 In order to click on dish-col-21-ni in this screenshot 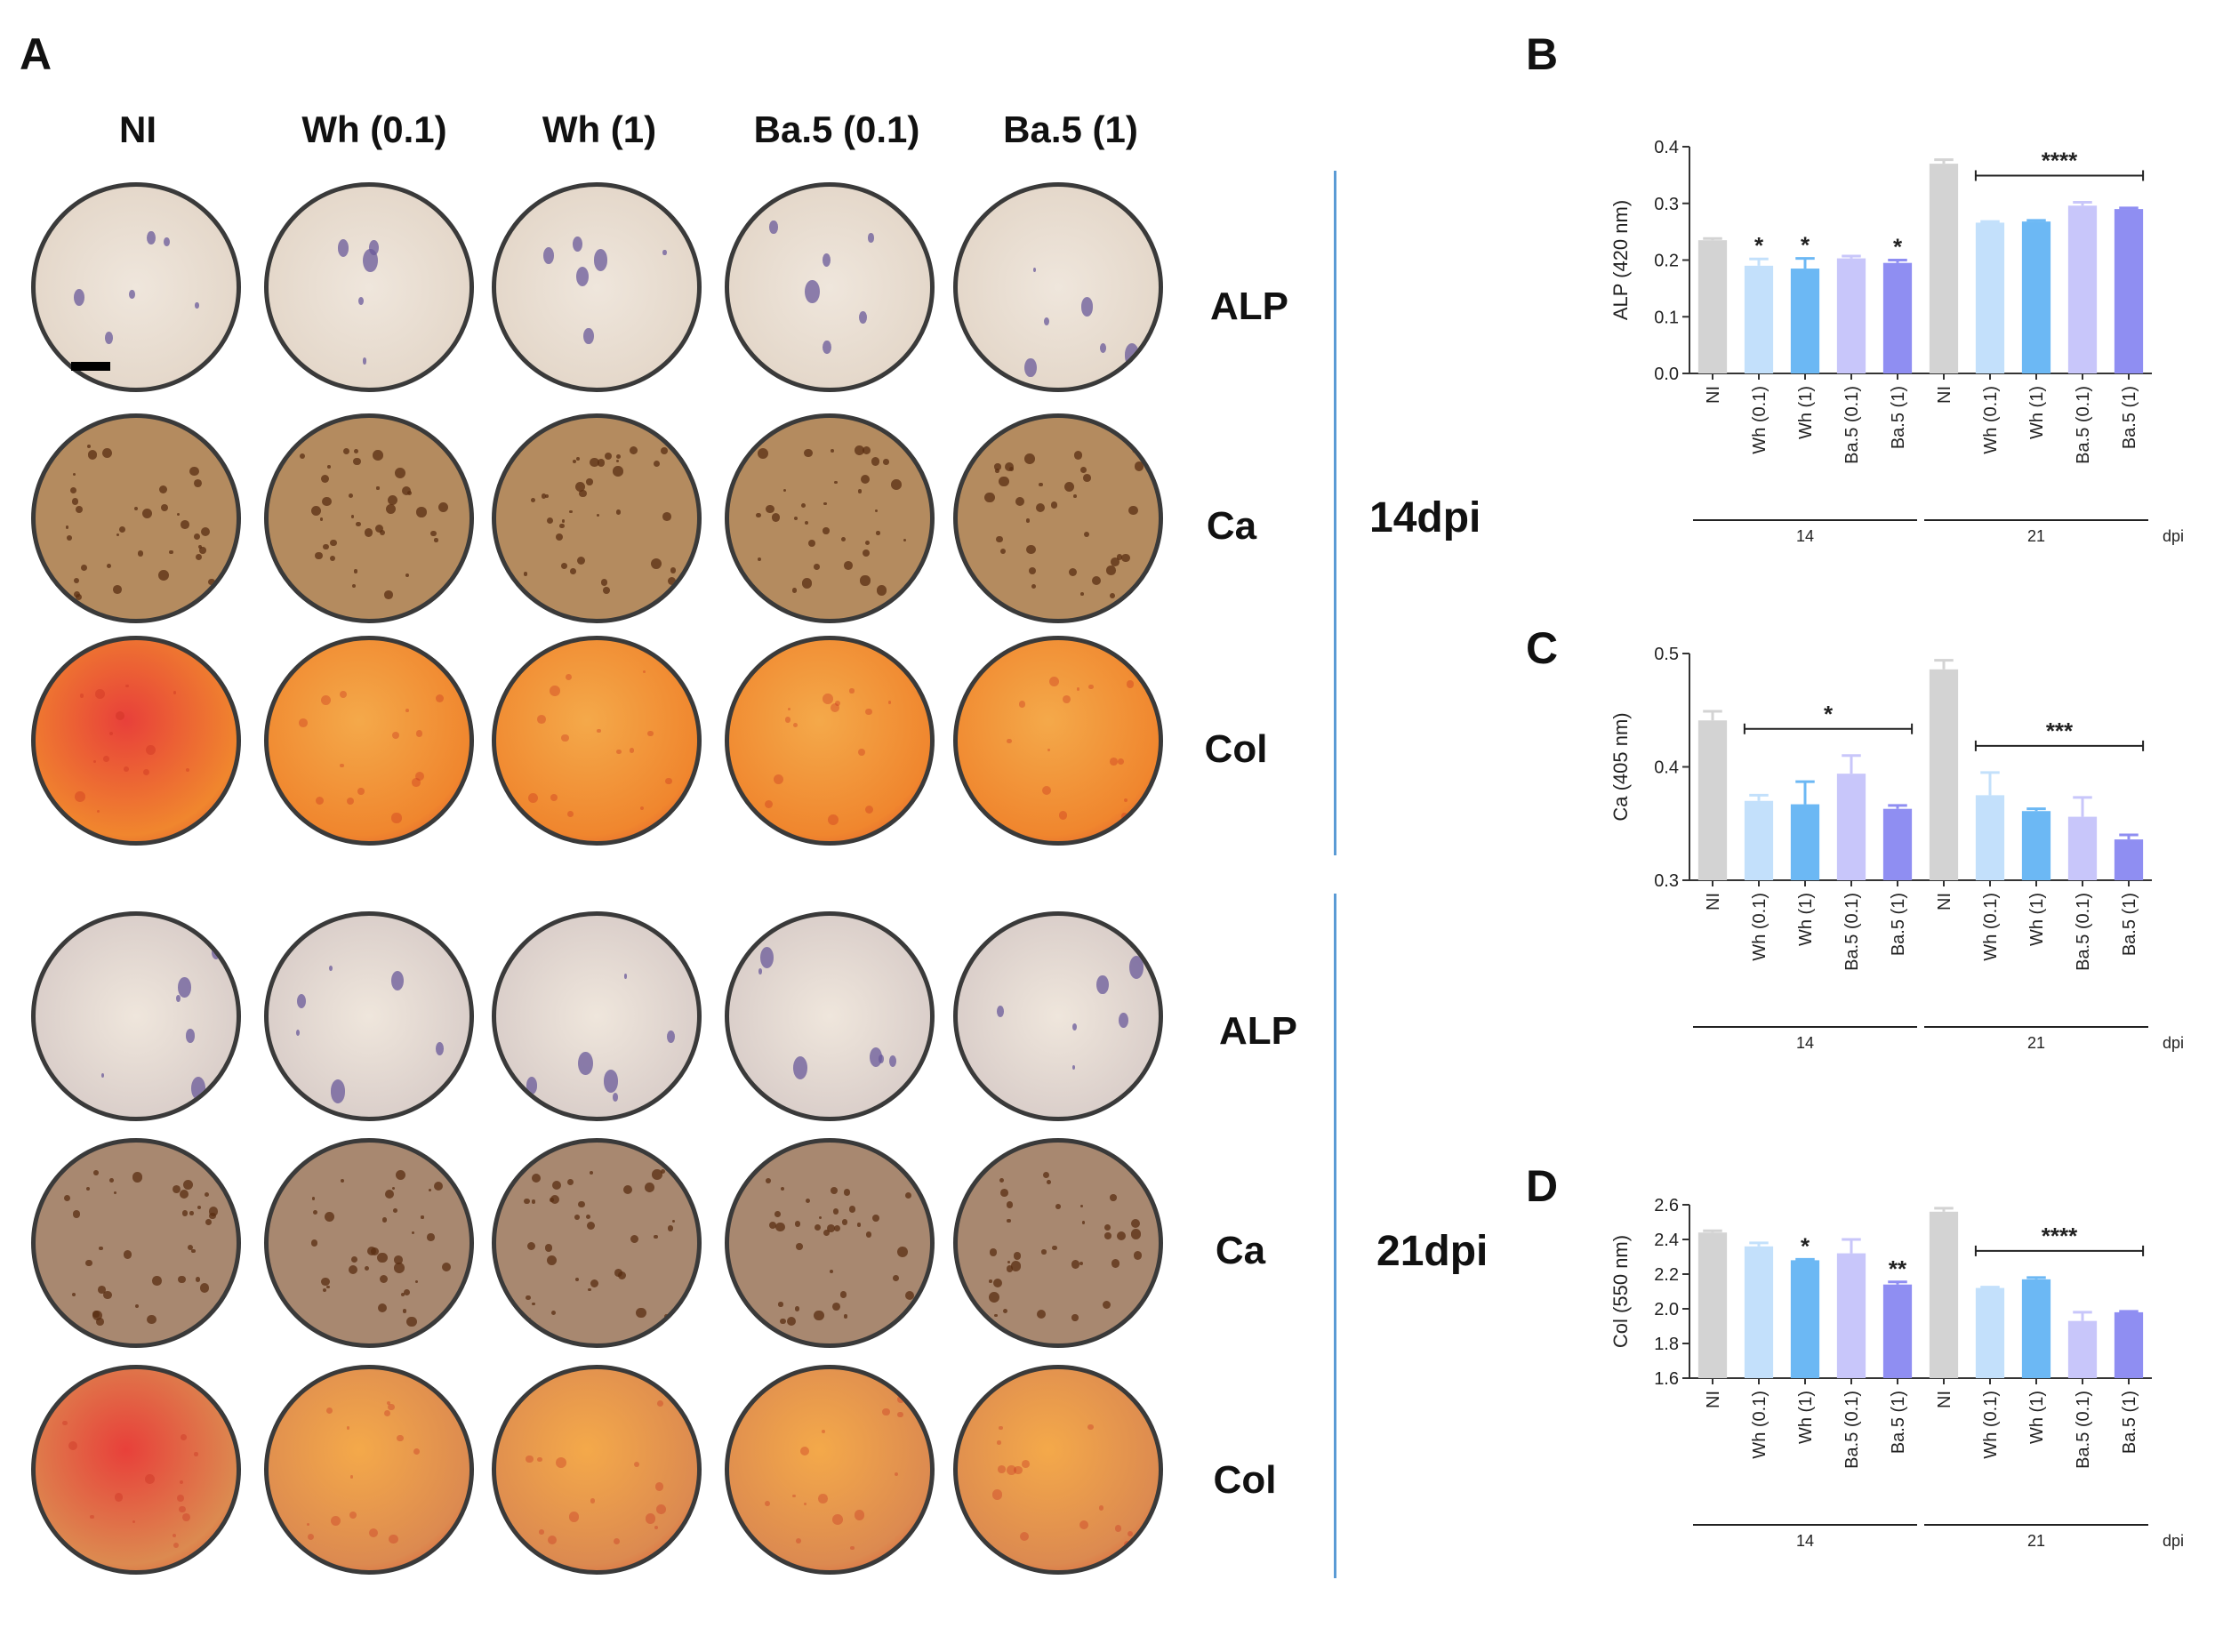, I will do `click(136, 1470)`.